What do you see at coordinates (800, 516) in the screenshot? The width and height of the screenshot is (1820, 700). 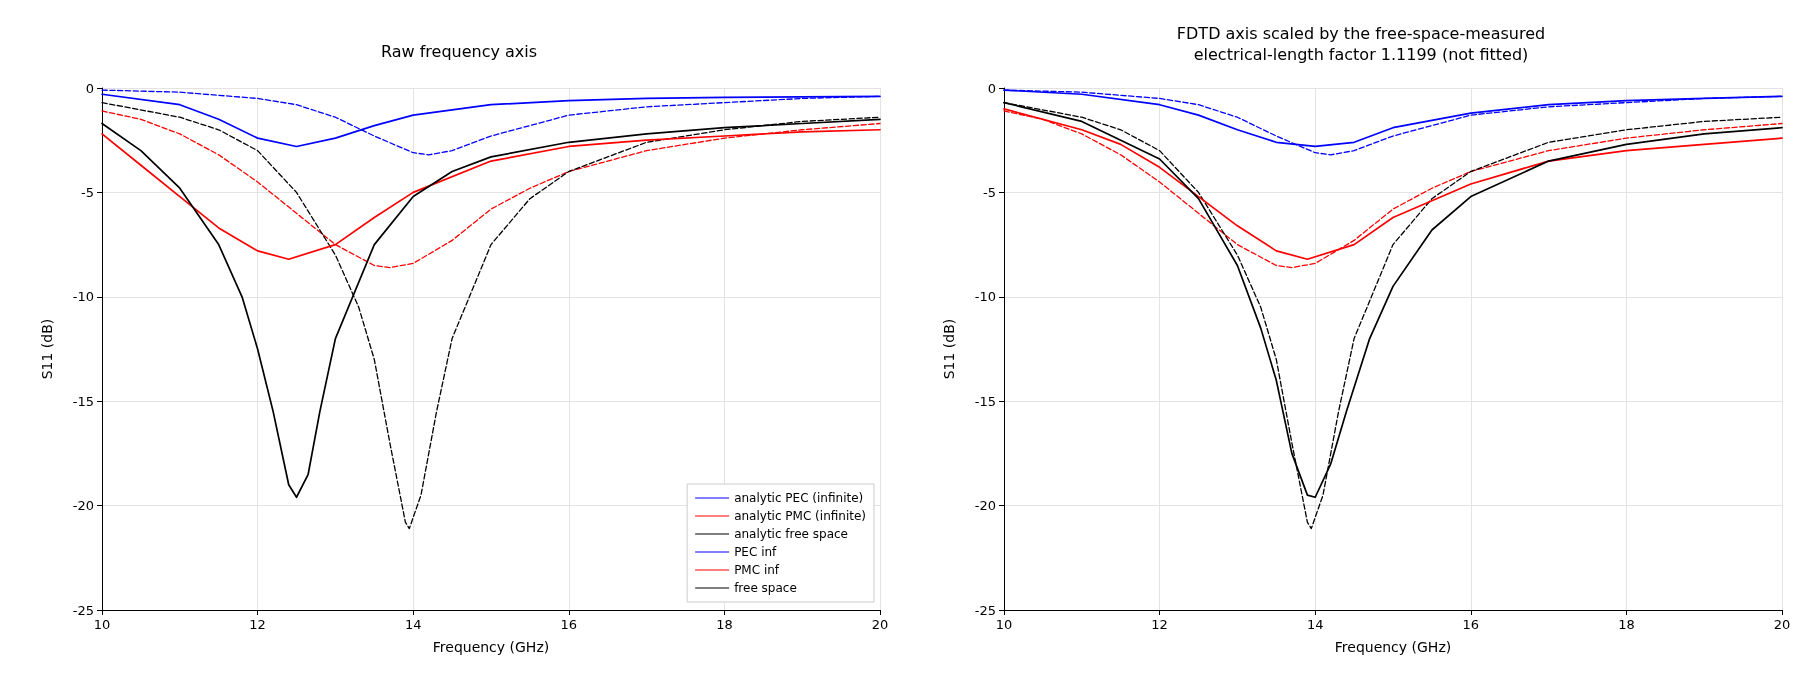 I see `legend-label: analytic PMC (infinite)` at bounding box center [800, 516].